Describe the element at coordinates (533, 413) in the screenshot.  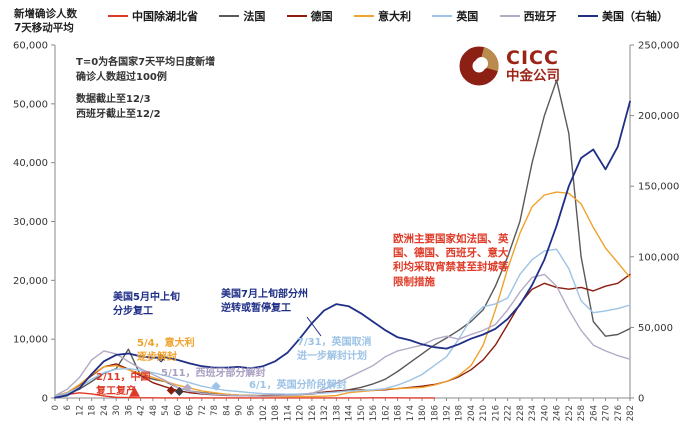
I see `x-axis-tick-label: 234` at that location.